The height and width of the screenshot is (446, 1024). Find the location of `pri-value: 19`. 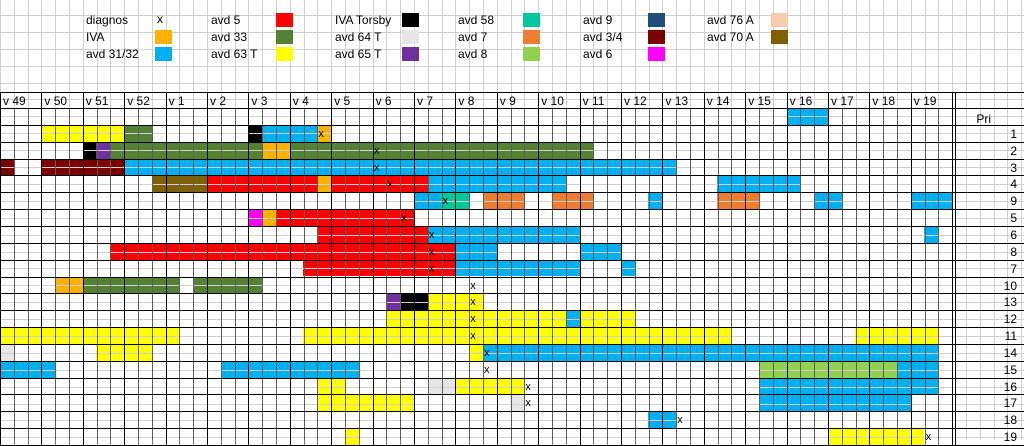

pri-value: 19 is located at coordinates (1010, 437).